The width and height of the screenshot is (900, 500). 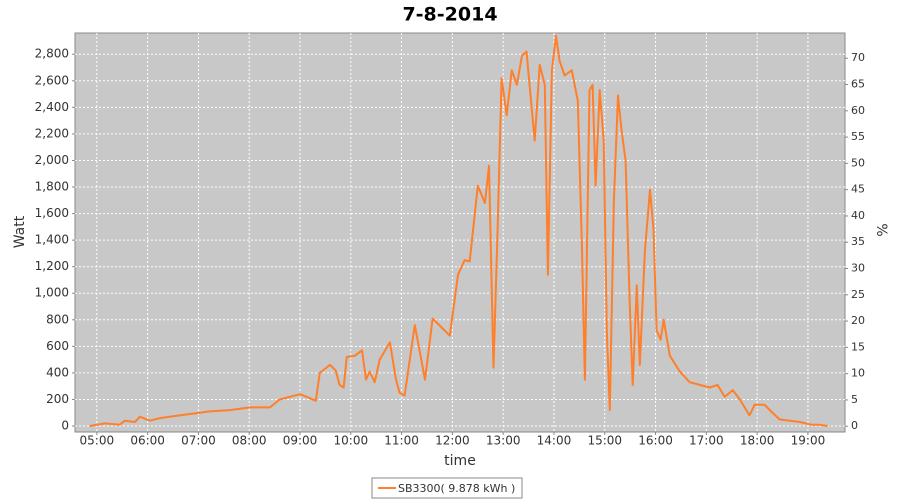 What do you see at coordinates (52, 240) in the screenshot?
I see `y-tick-label: 1,400` at bounding box center [52, 240].